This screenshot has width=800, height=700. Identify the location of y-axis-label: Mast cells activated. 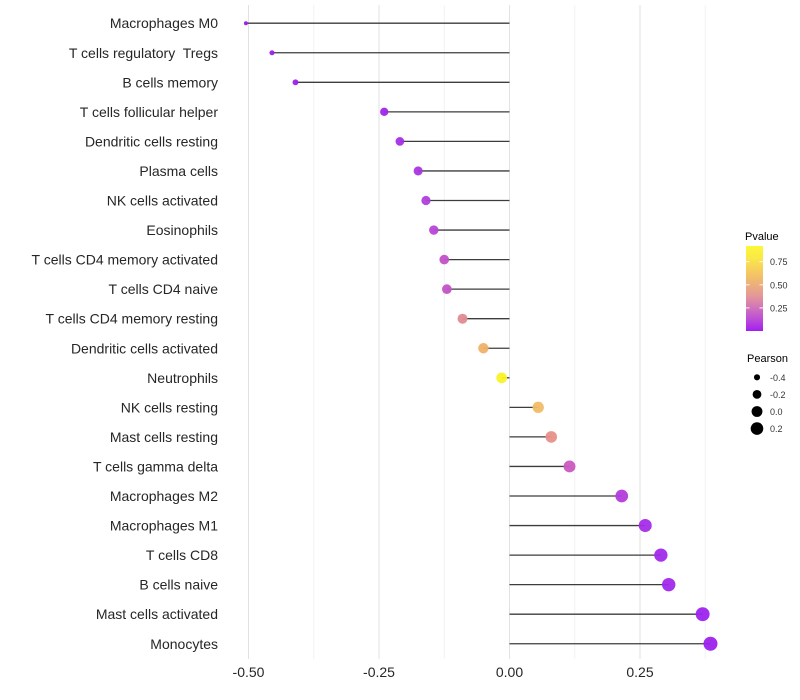
(157, 614).